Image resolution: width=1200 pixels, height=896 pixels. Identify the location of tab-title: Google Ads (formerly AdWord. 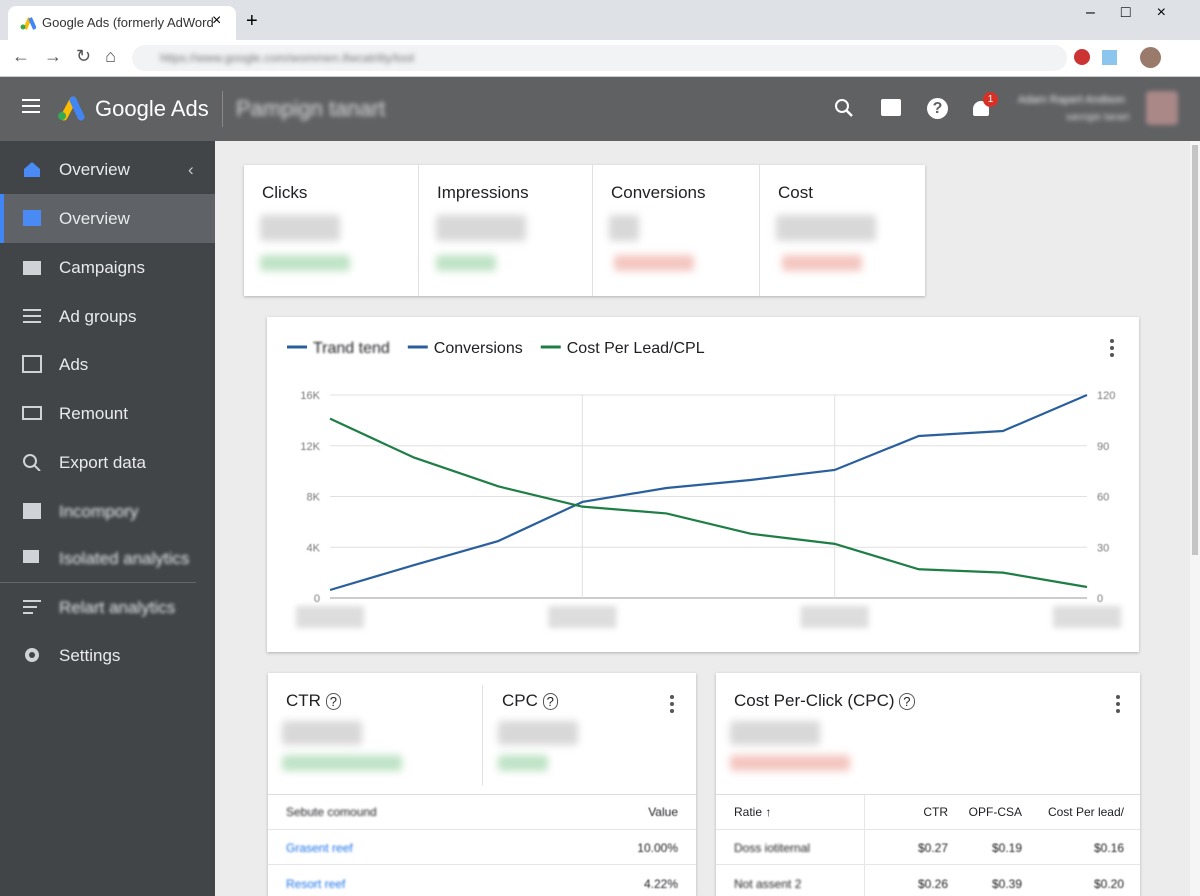
(128, 22).